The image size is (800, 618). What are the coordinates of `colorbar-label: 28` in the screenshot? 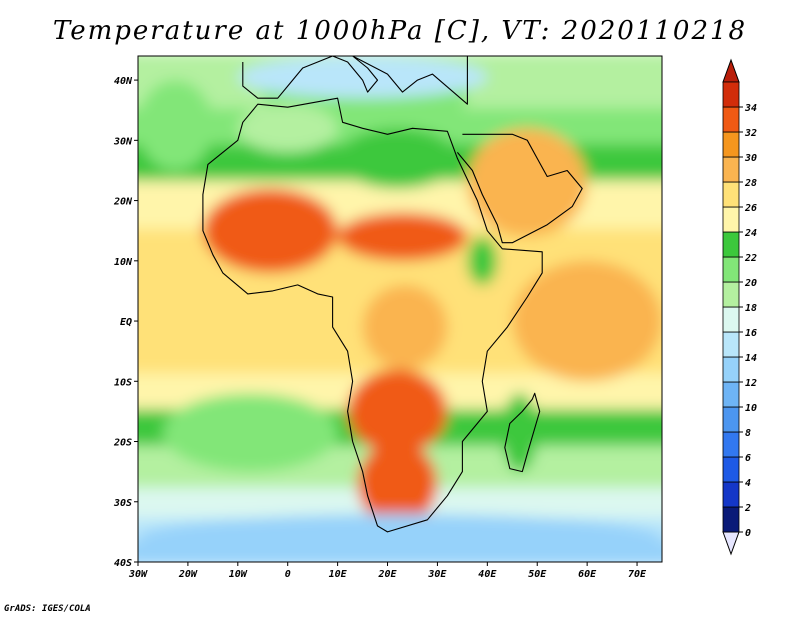 It's located at (750, 183).